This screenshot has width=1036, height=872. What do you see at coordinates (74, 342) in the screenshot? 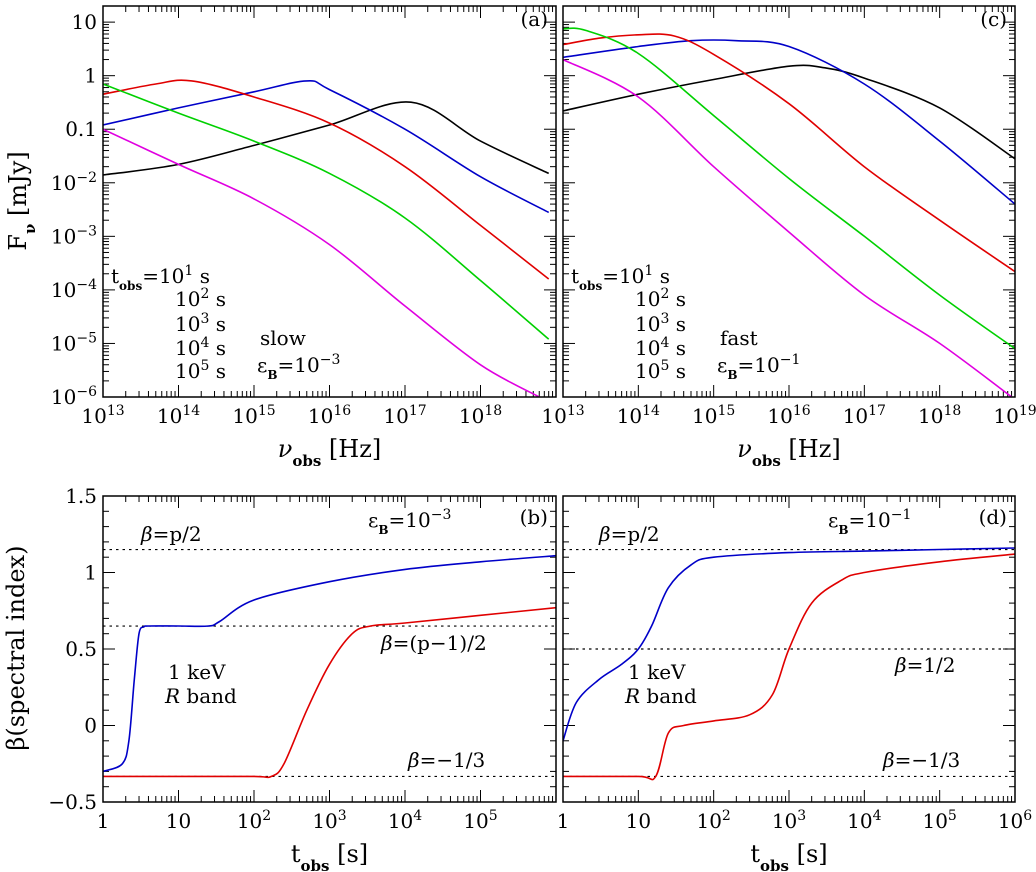
I see `y-tick-label: 10⁻⁵` at bounding box center [74, 342].